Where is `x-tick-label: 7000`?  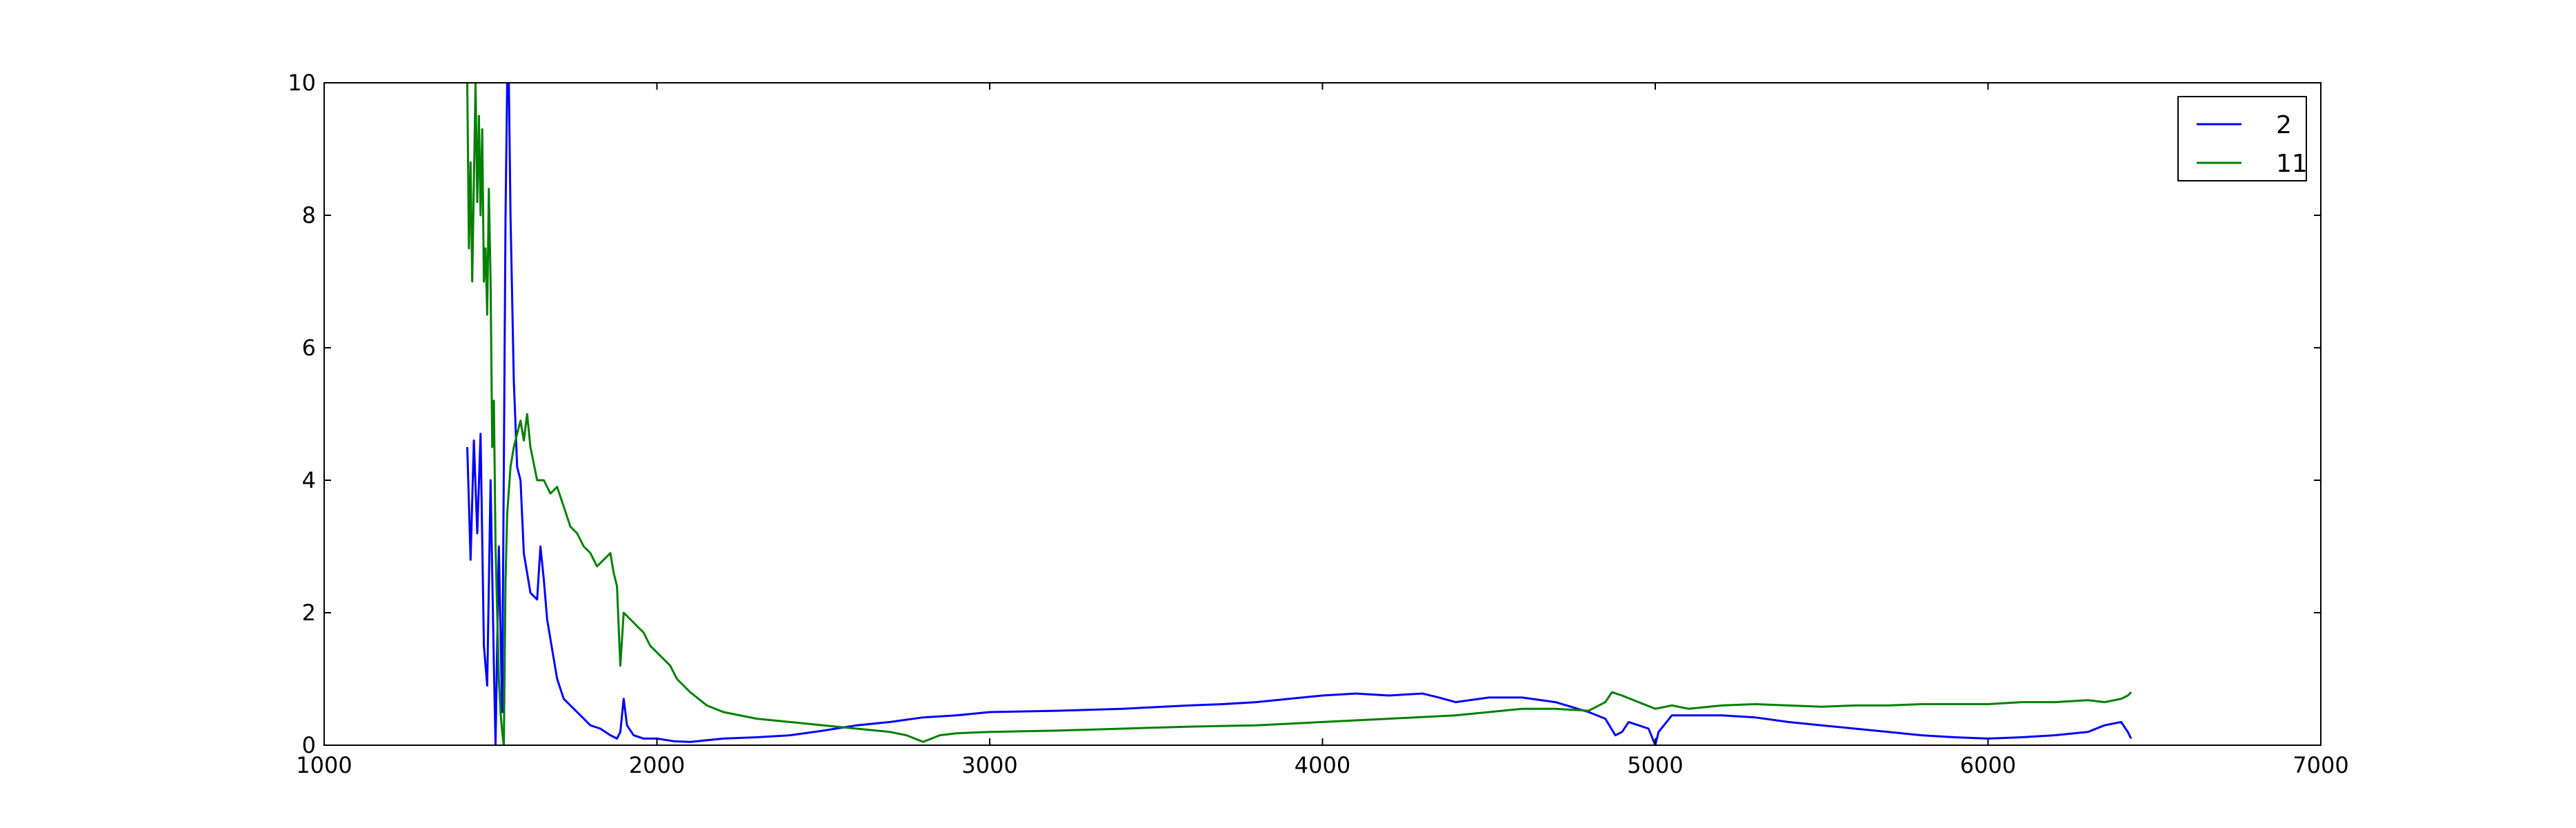 x-tick-label: 7000 is located at coordinates (2320, 765).